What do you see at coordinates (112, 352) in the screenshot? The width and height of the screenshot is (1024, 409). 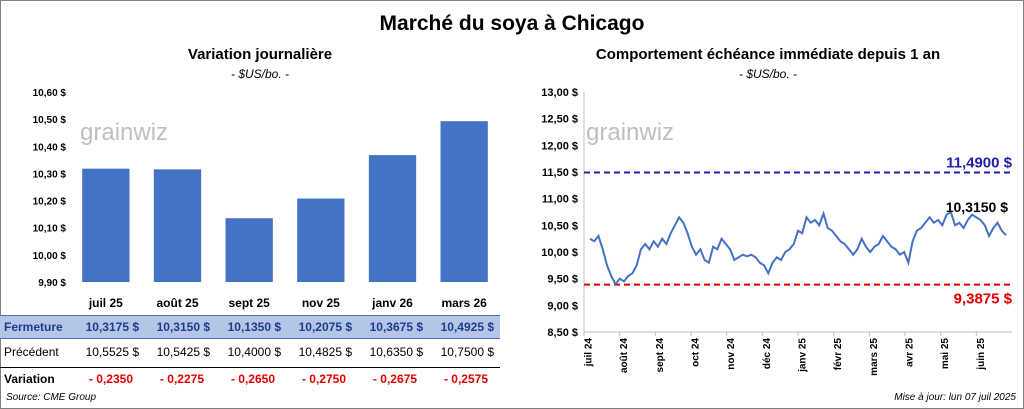 I see `table-cell: 10,5525 $` at bounding box center [112, 352].